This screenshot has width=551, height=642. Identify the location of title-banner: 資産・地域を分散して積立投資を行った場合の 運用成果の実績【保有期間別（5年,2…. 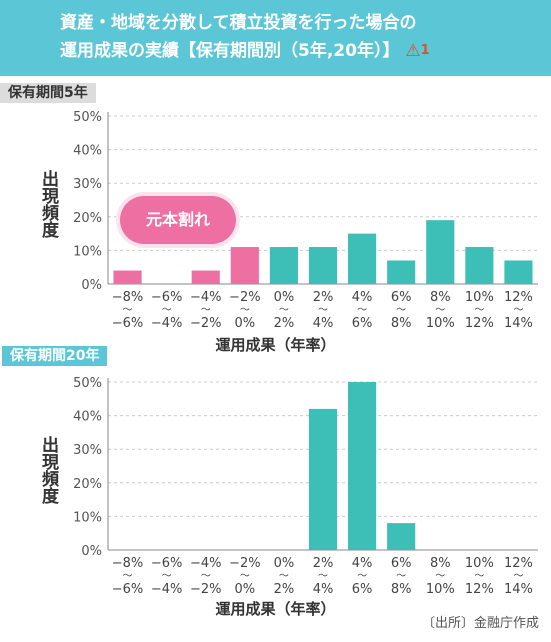
(275, 38).